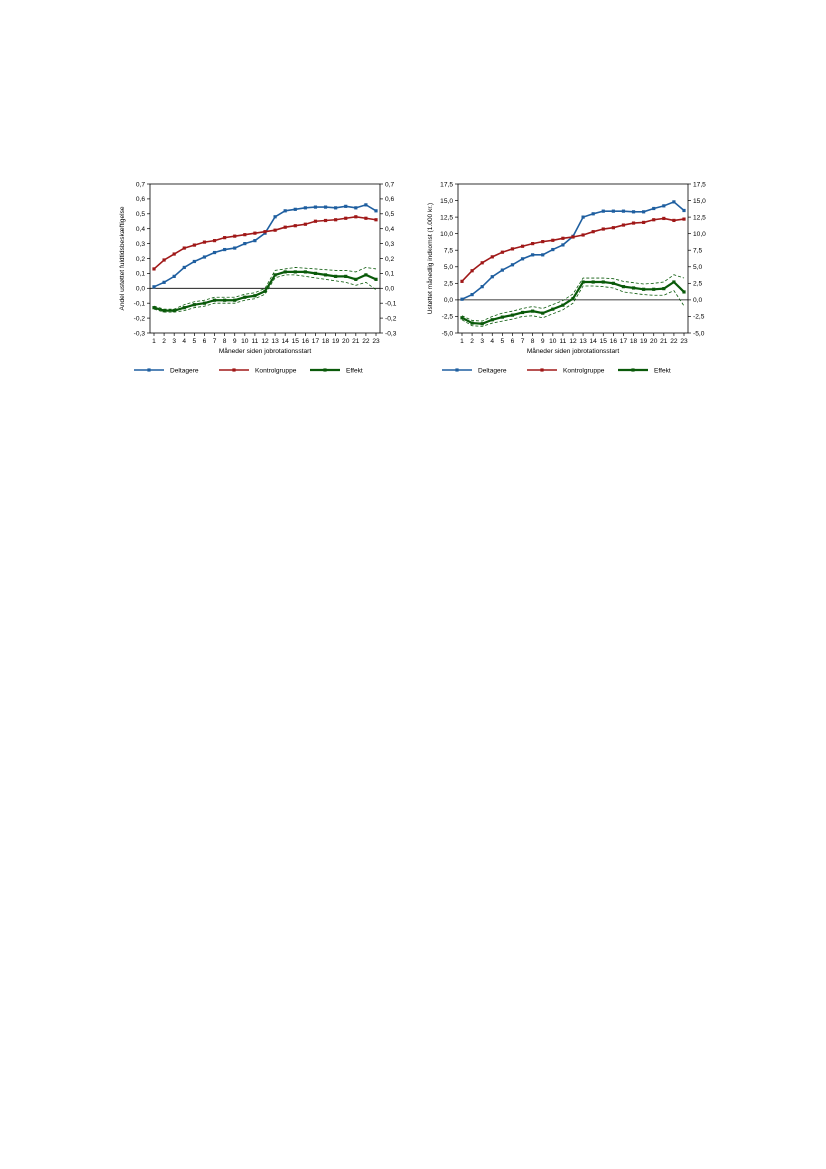  I want to click on y-tick-label-right: 0,0, so click(389, 289).